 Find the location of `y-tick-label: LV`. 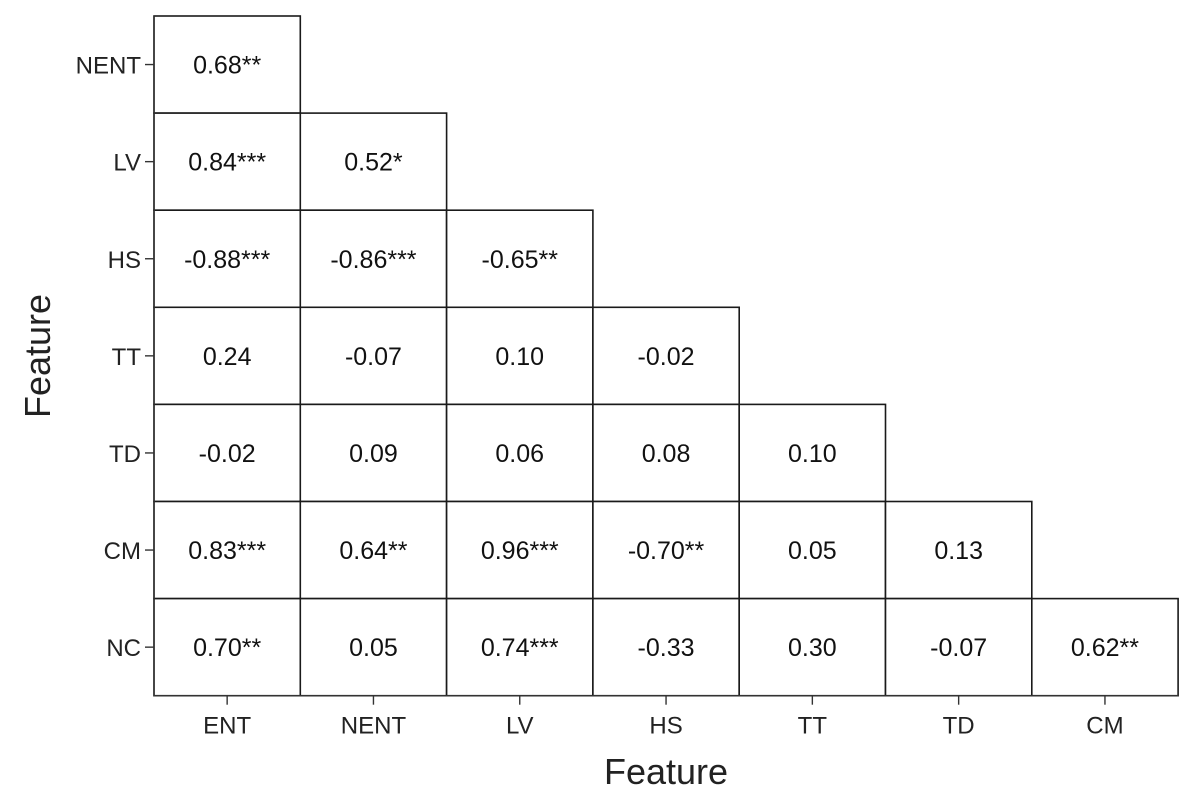

y-tick-label: LV is located at coordinates (127, 163).